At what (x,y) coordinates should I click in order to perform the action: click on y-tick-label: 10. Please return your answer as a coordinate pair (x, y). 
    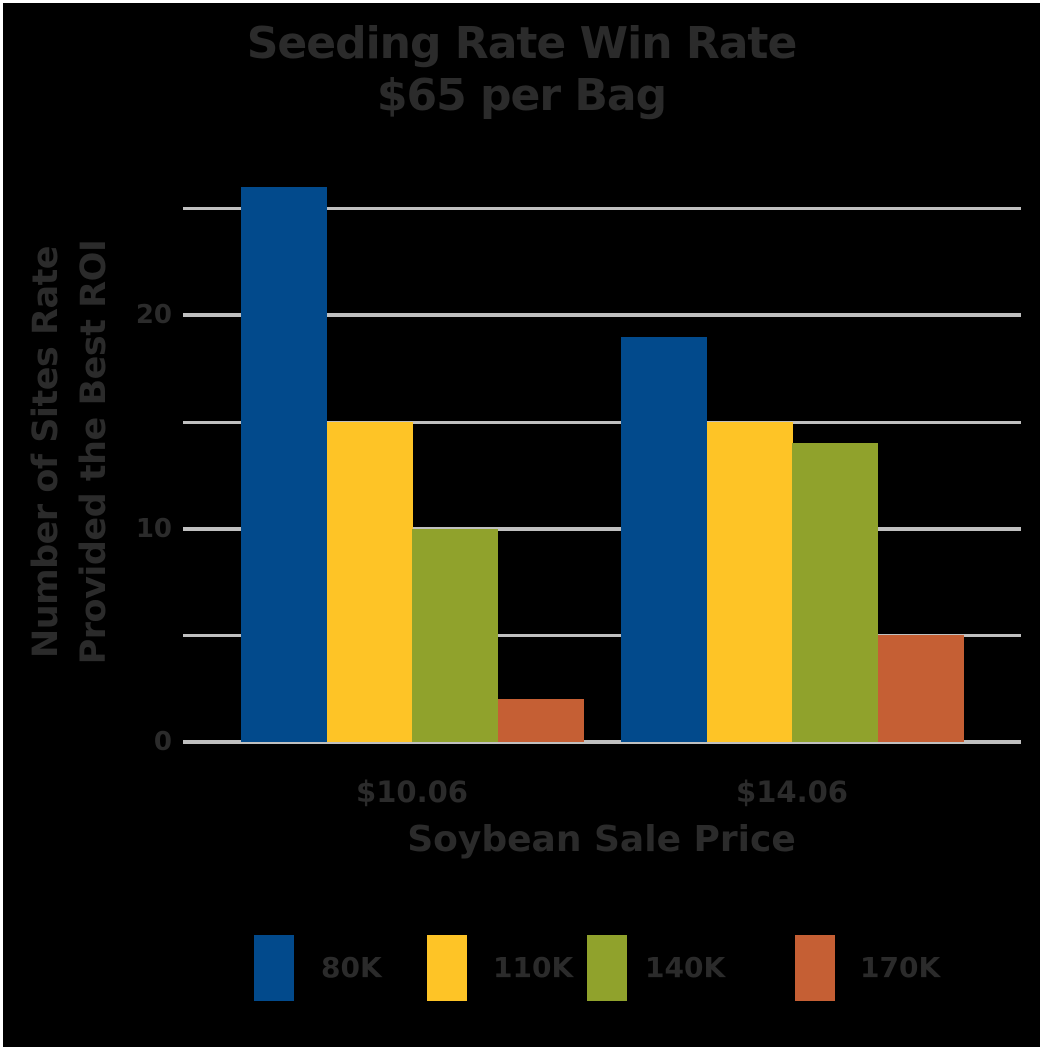
    Looking at the image, I should click on (153, 528).